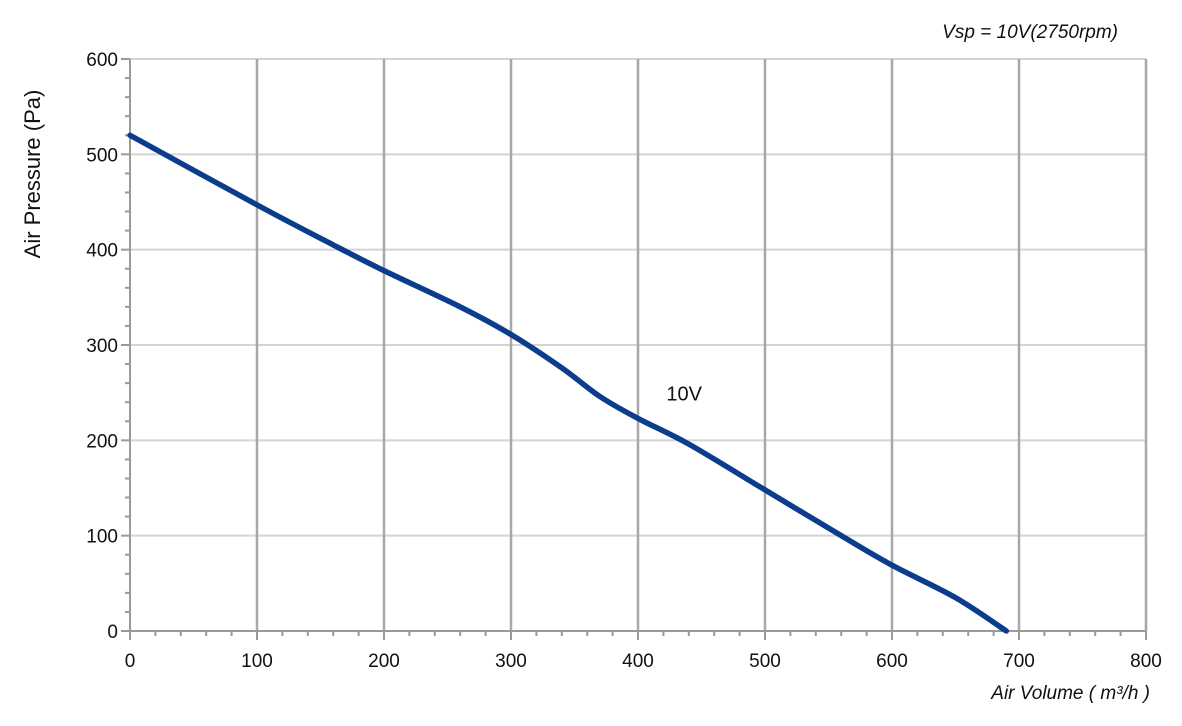 This screenshot has height=726, width=1182. I want to click on x-tick-label: 400, so click(638, 661).